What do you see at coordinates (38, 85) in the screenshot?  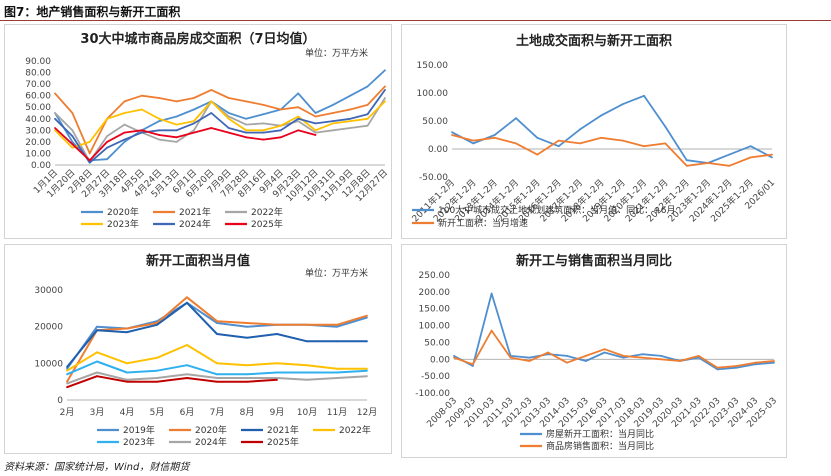 I see `y-tick-label: 70.00` at bounding box center [38, 85].